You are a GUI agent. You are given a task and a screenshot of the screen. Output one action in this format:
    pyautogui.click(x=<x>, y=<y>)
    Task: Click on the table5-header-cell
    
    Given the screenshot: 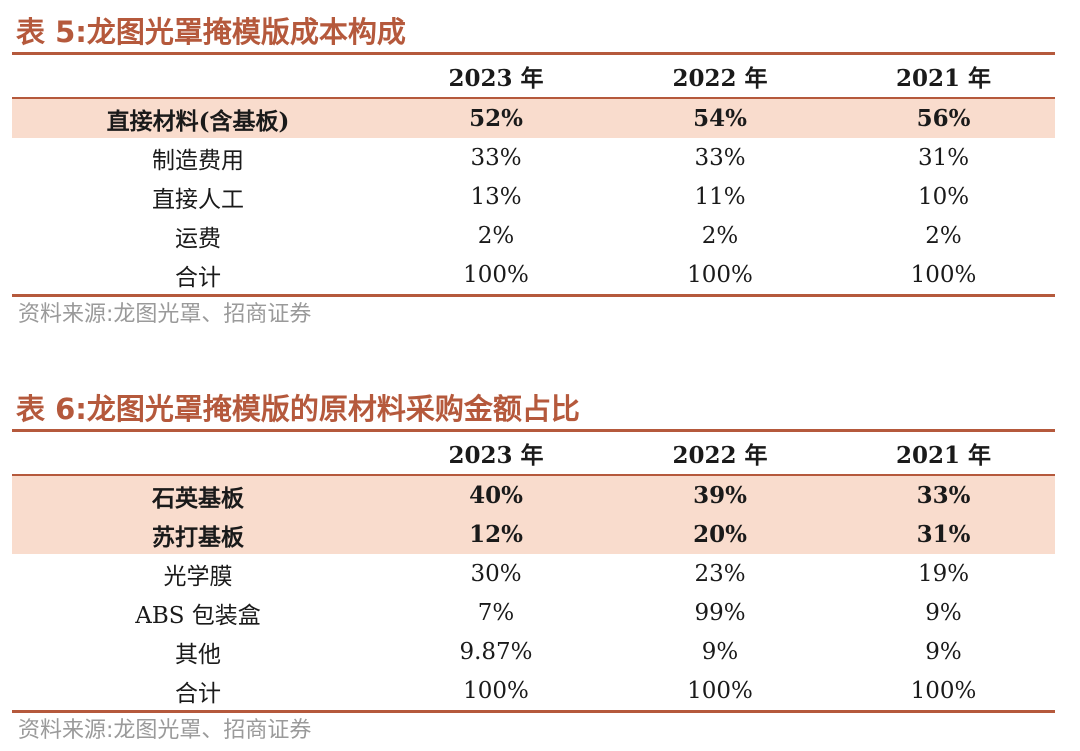 What is the action you would take?
    pyautogui.click(x=198, y=76)
    